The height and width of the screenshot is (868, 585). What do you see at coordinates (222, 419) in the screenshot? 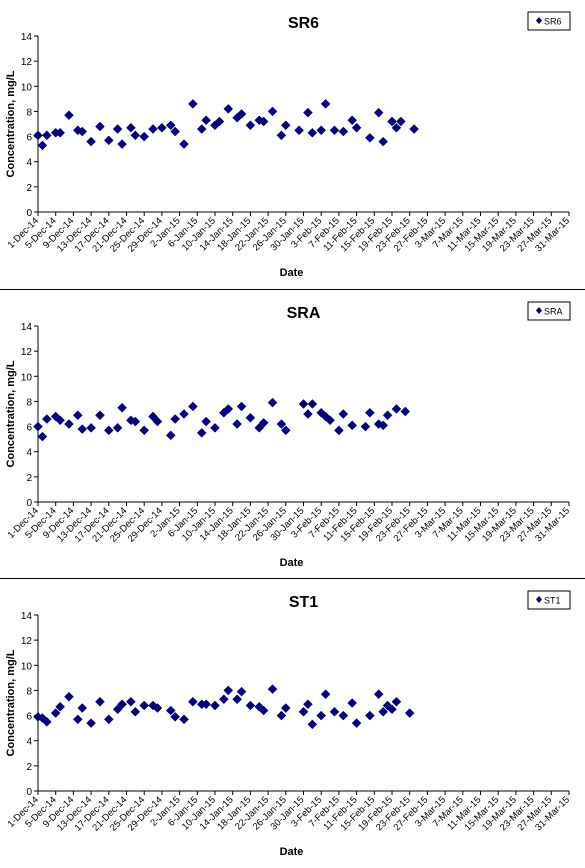
I see `series-sra` at bounding box center [222, 419].